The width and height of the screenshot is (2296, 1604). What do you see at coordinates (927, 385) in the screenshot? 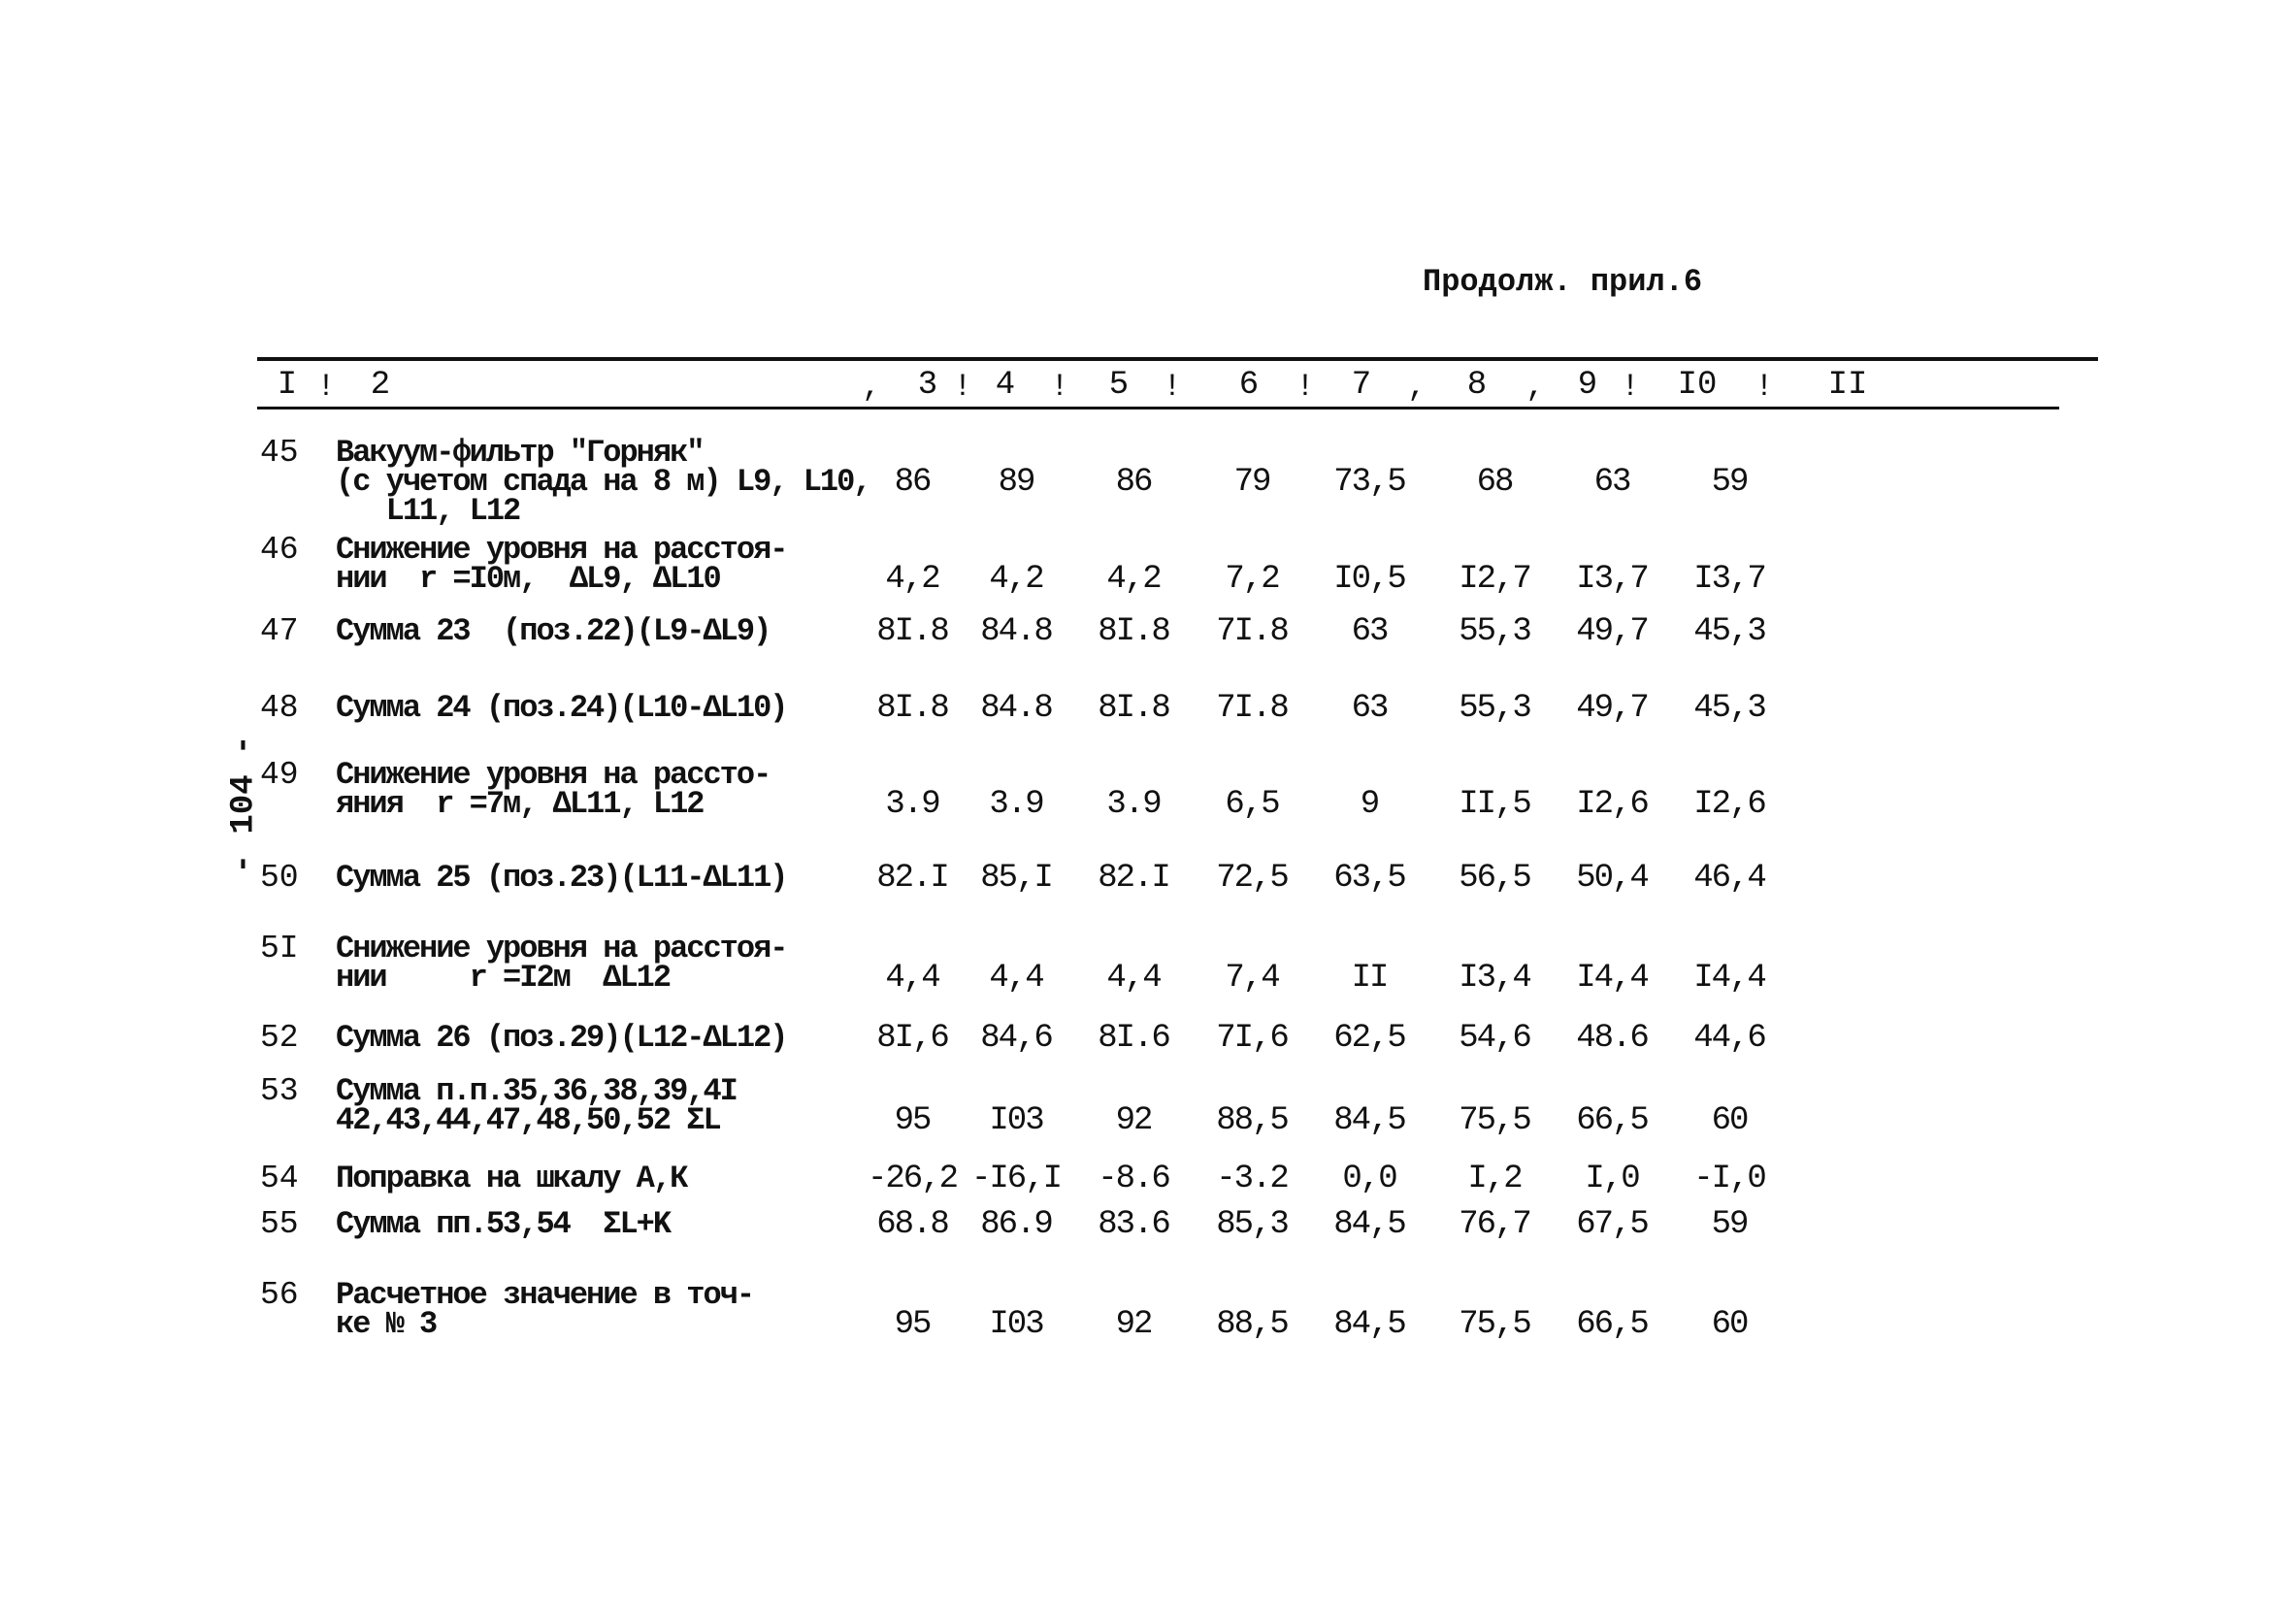
I see `column-header-3: 3` at bounding box center [927, 385].